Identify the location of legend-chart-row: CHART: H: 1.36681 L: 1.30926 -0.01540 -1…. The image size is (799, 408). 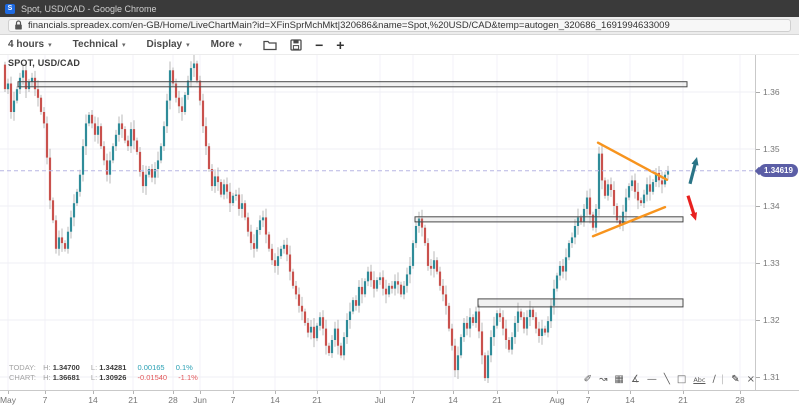
(103, 377).